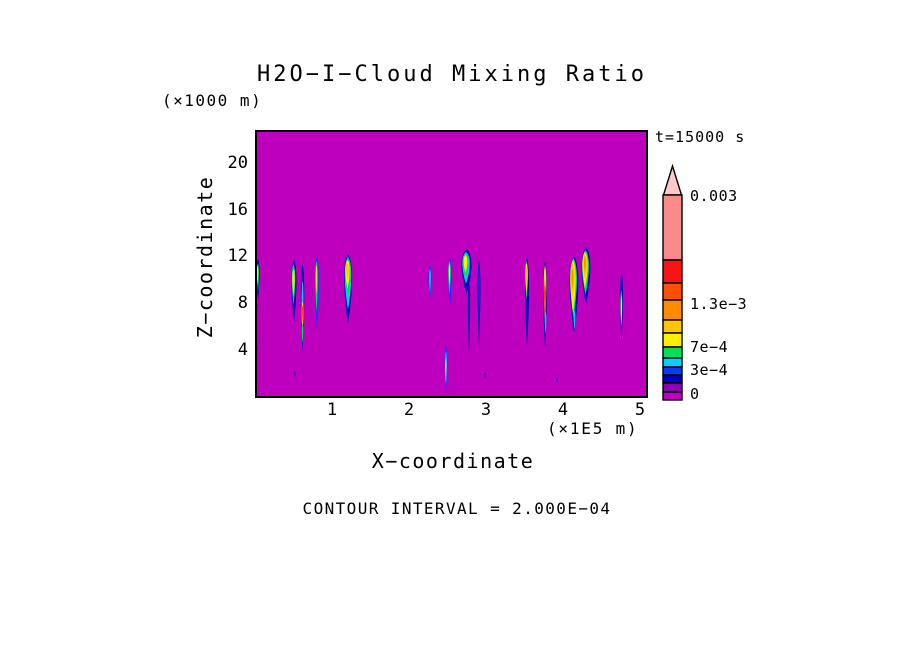 This screenshot has height=654, width=904. Describe the element at coordinates (450, 282) in the screenshot. I see `cloud-cell-f` at that location.